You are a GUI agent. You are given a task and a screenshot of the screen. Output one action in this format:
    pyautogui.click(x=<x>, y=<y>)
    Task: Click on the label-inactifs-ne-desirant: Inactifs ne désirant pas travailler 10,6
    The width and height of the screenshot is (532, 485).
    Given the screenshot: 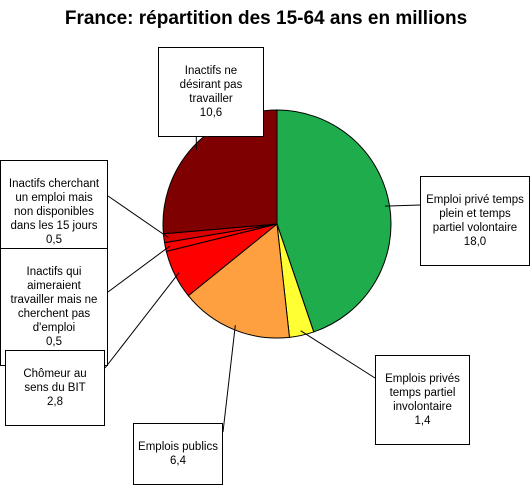 What is the action you would take?
    pyautogui.click(x=211, y=92)
    